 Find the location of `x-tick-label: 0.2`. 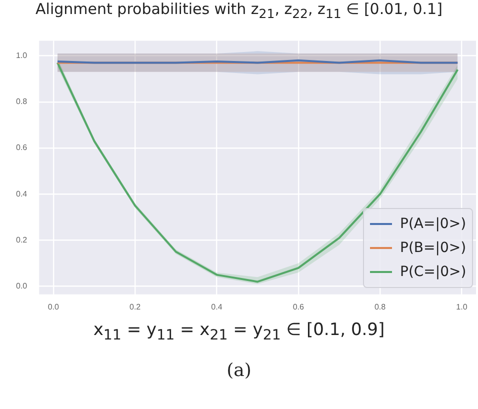

x-tick-label: 0.2 is located at coordinates (136, 307).